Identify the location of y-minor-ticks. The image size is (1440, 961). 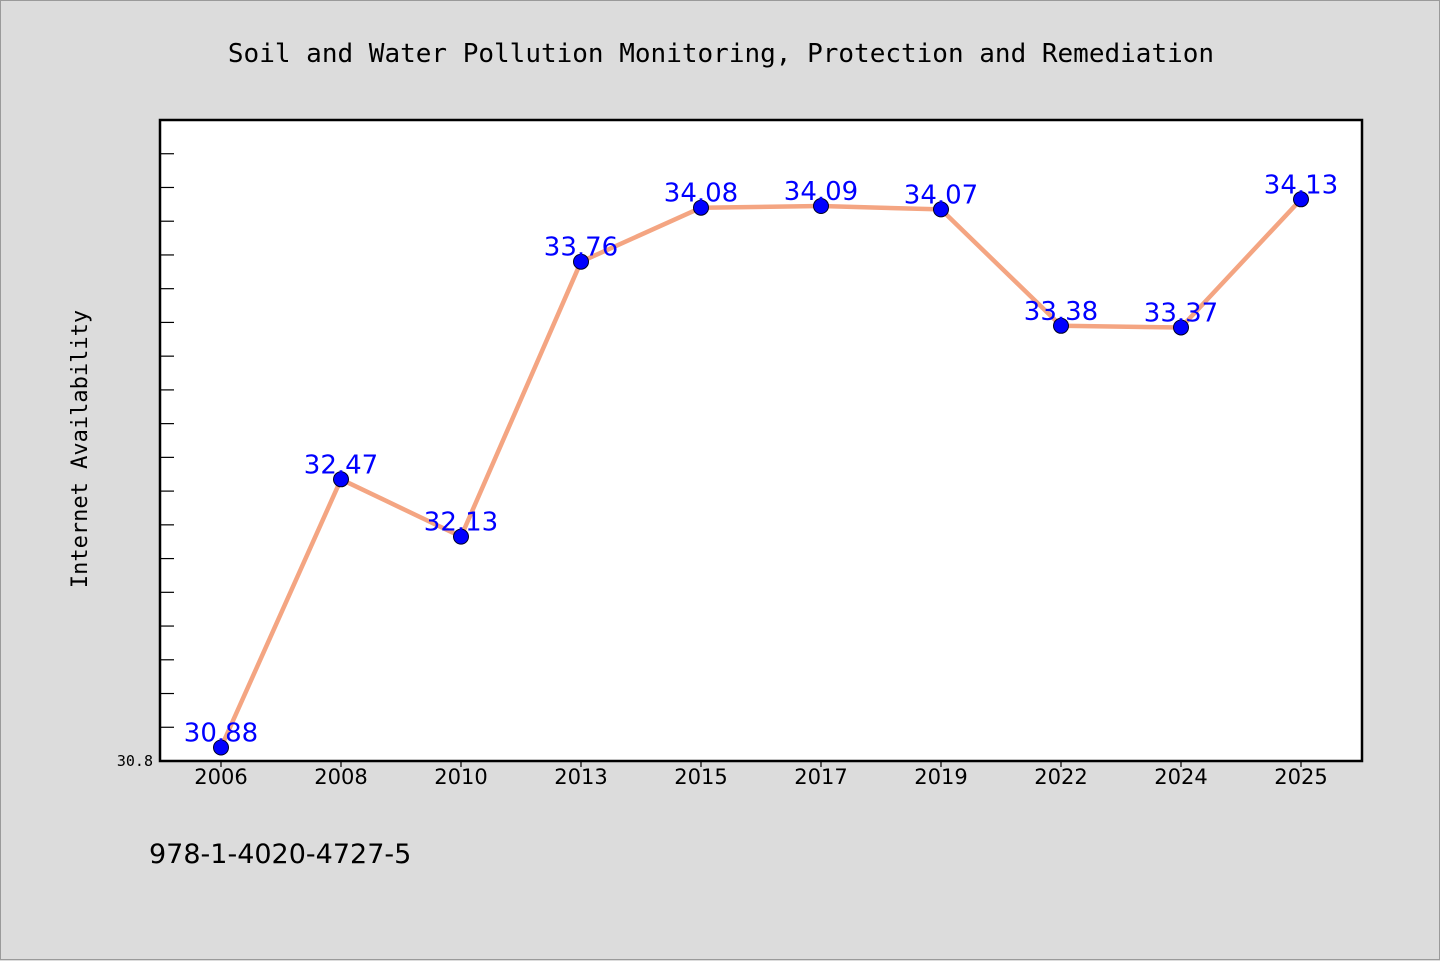
(167, 423).